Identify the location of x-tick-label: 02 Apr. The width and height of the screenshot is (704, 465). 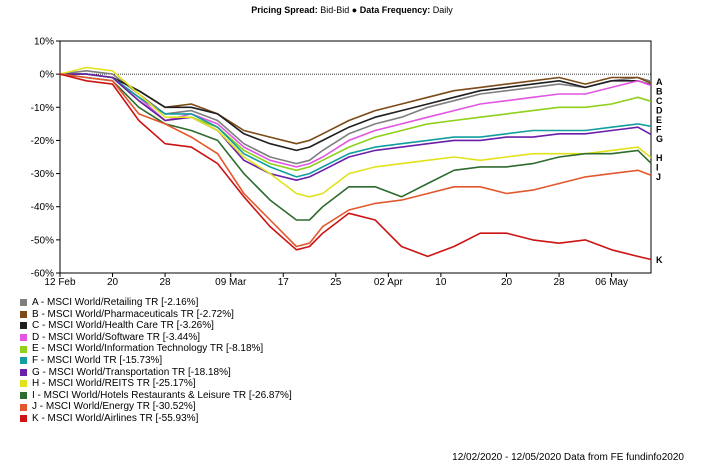
(389, 282).